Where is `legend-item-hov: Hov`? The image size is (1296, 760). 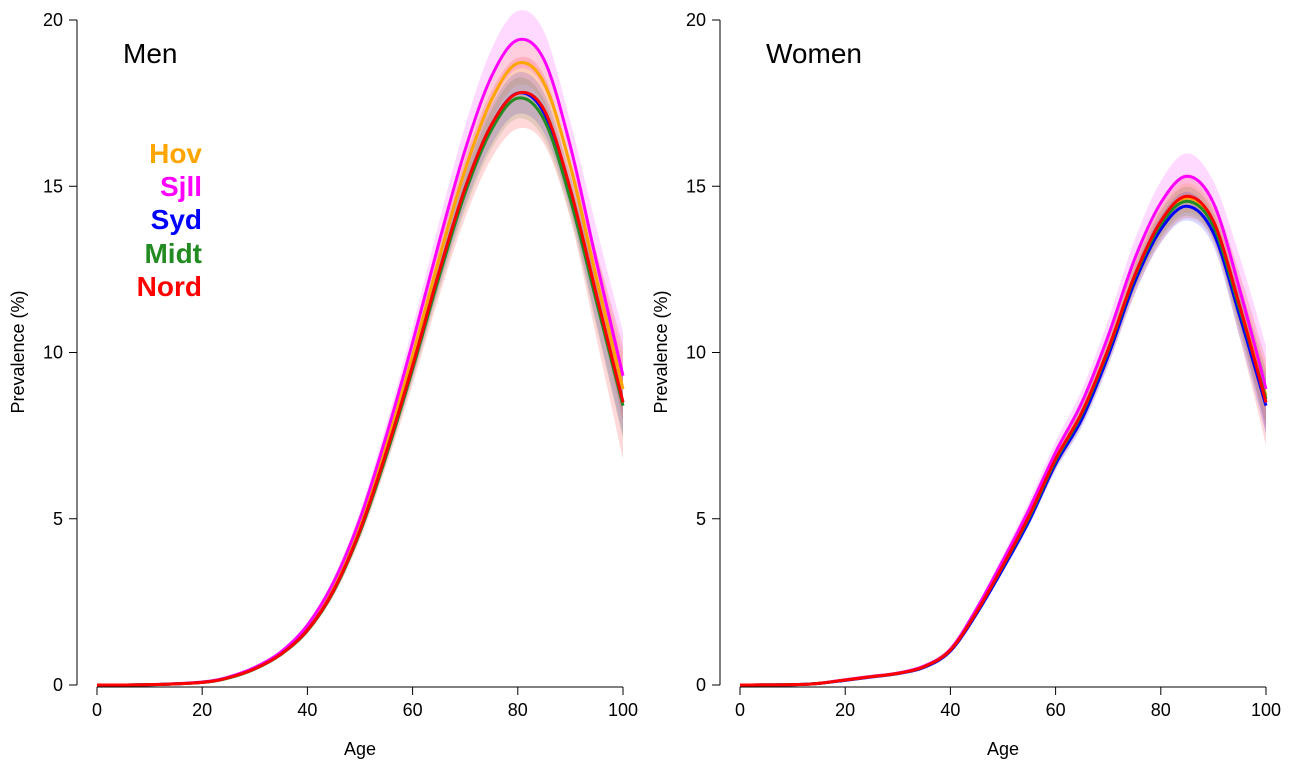 legend-item-hov: Hov is located at coordinates (175, 153).